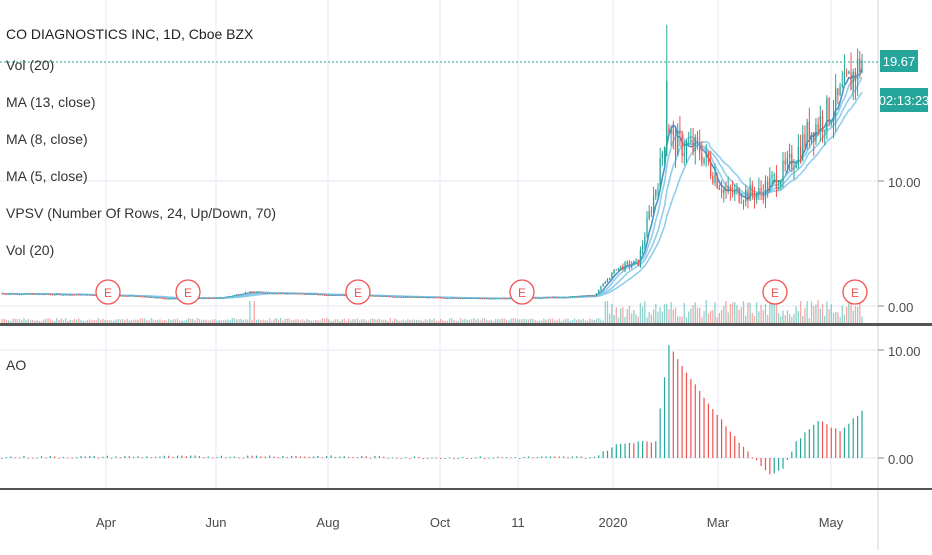  I want to click on earnings-marker, so click(358, 292).